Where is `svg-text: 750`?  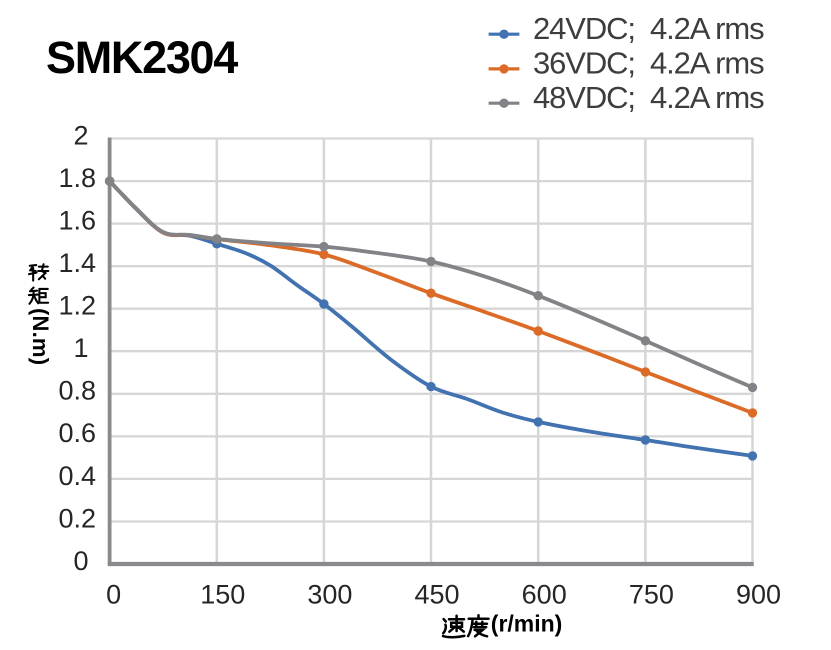 svg-text: 750 is located at coordinates (651, 595).